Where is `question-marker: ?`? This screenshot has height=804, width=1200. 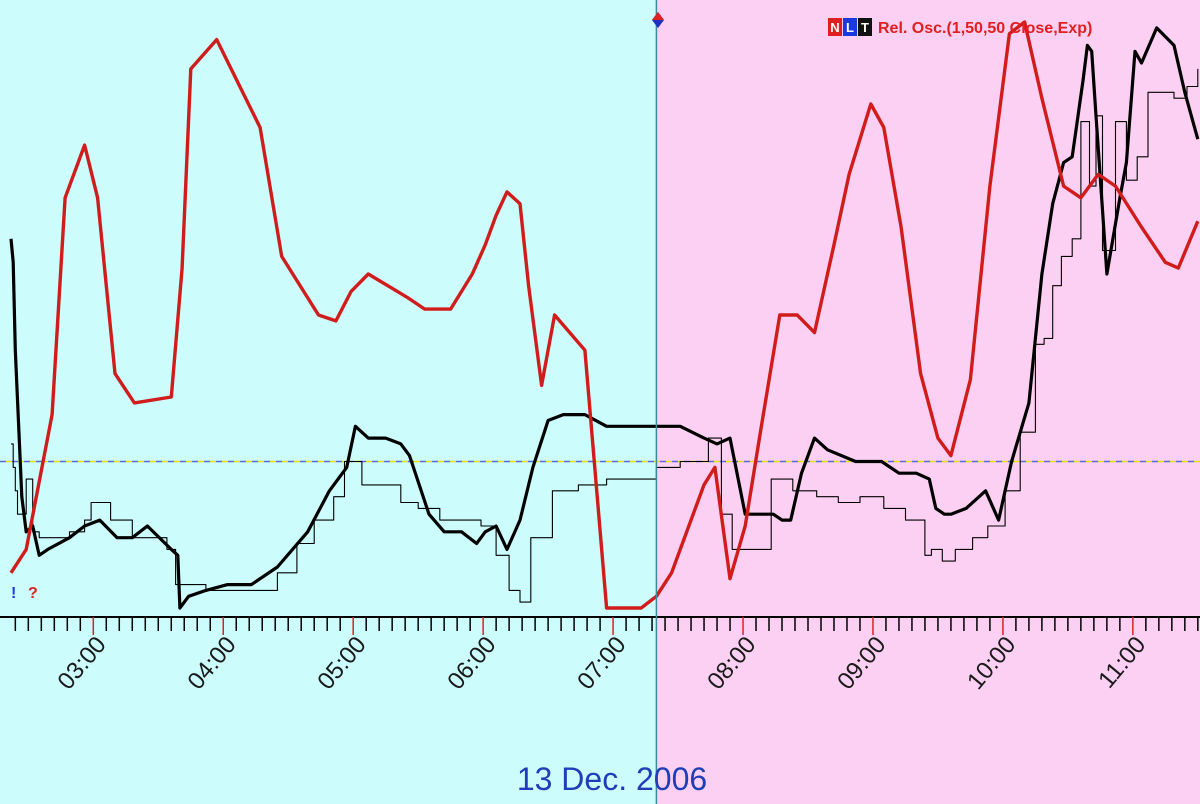 question-marker: ? is located at coordinates (33, 593).